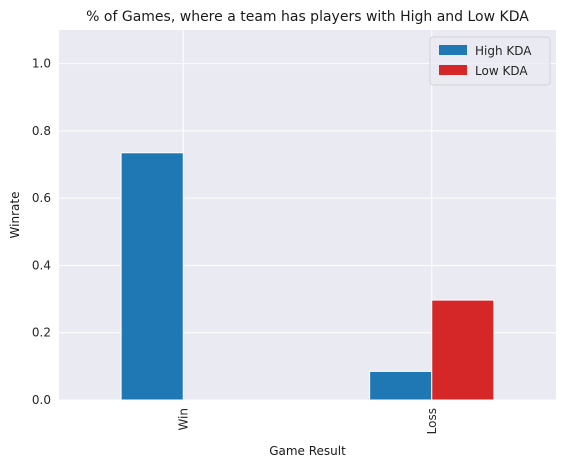 The image size is (564, 468). What do you see at coordinates (15, 215) in the screenshot?
I see `y-axis-label: Winrate` at bounding box center [15, 215].